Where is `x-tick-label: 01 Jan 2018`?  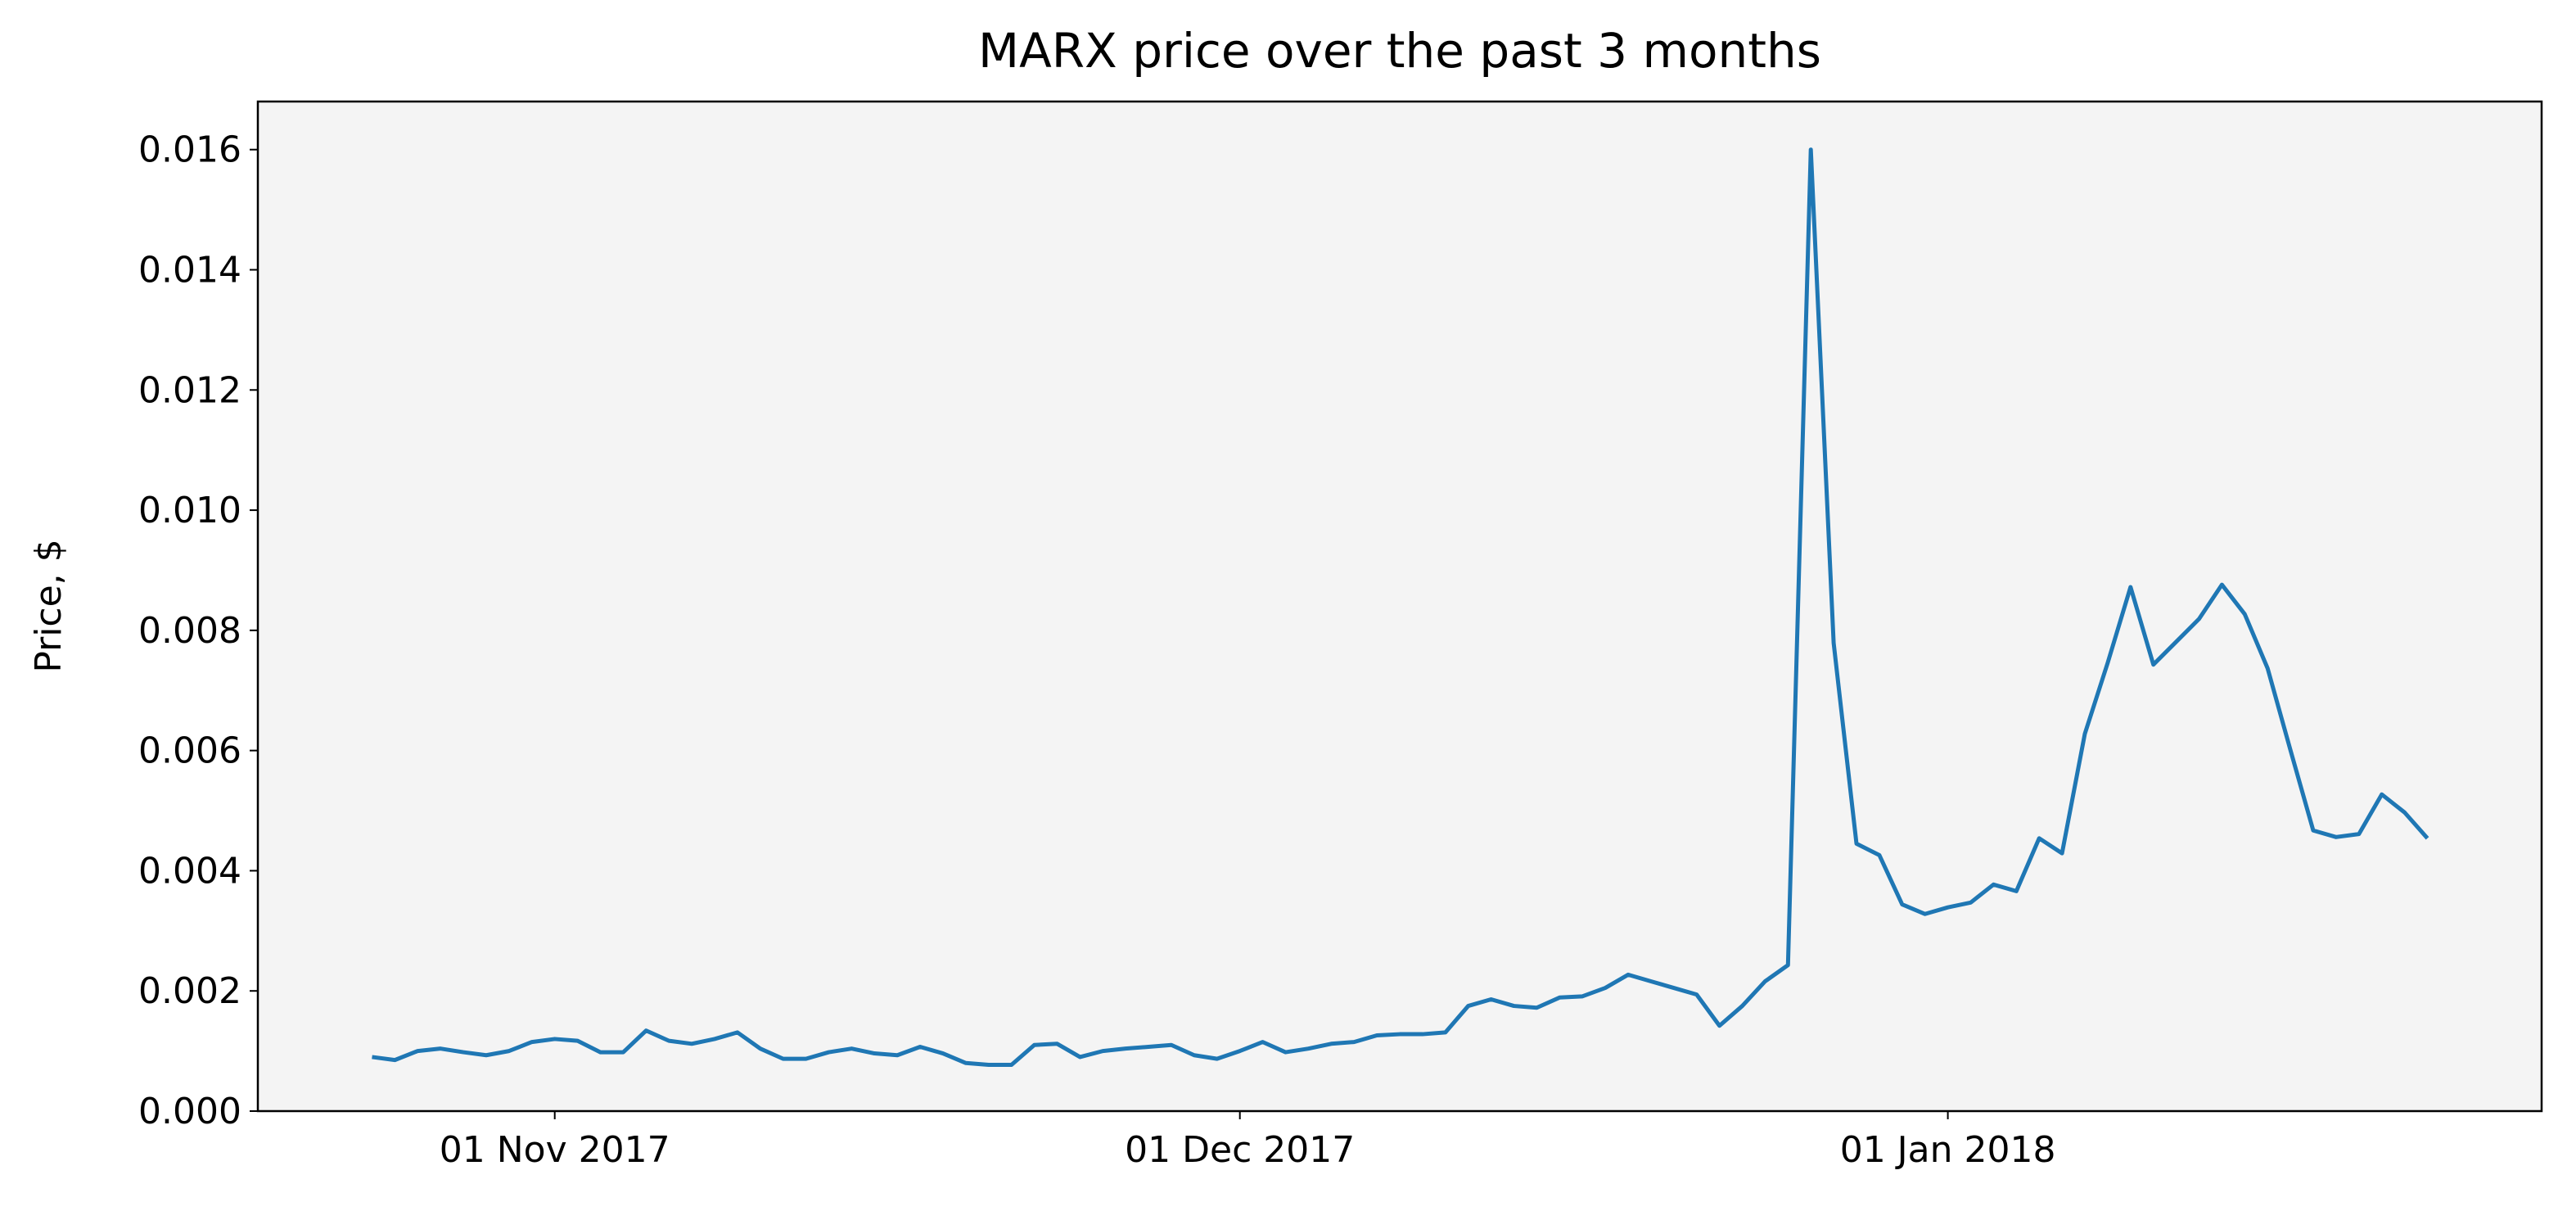 x-tick-label: 01 Jan 2018 is located at coordinates (1948, 1150).